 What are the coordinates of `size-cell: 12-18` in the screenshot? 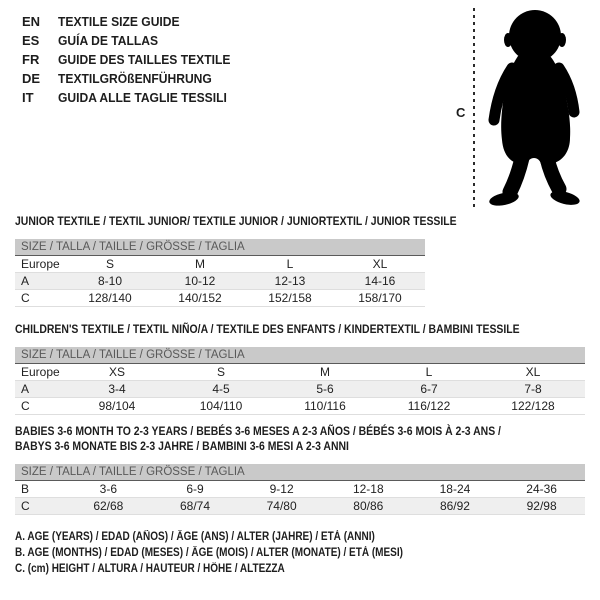 It's located at (368, 489).